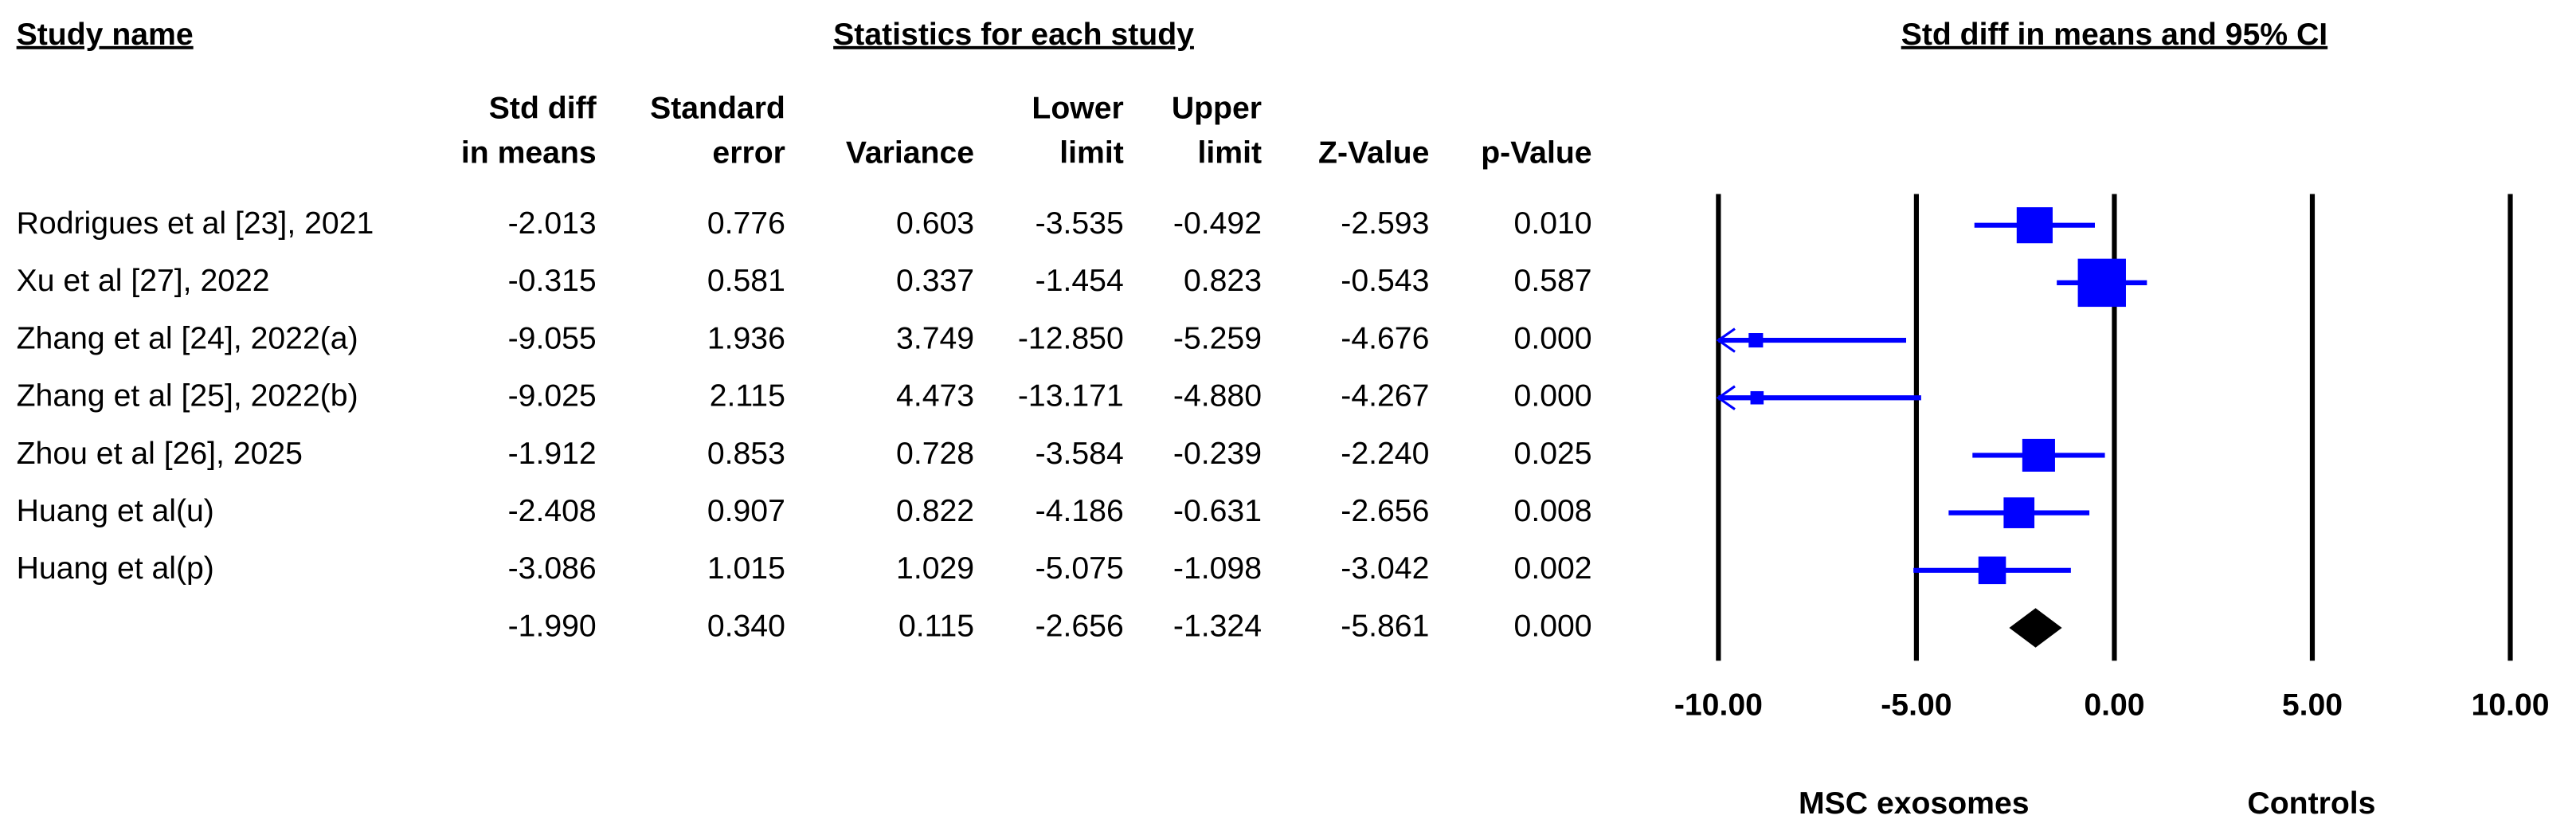 This screenshot has height=835, width=2576. I want to click on table-cell: 2.115, so click(747, 397).